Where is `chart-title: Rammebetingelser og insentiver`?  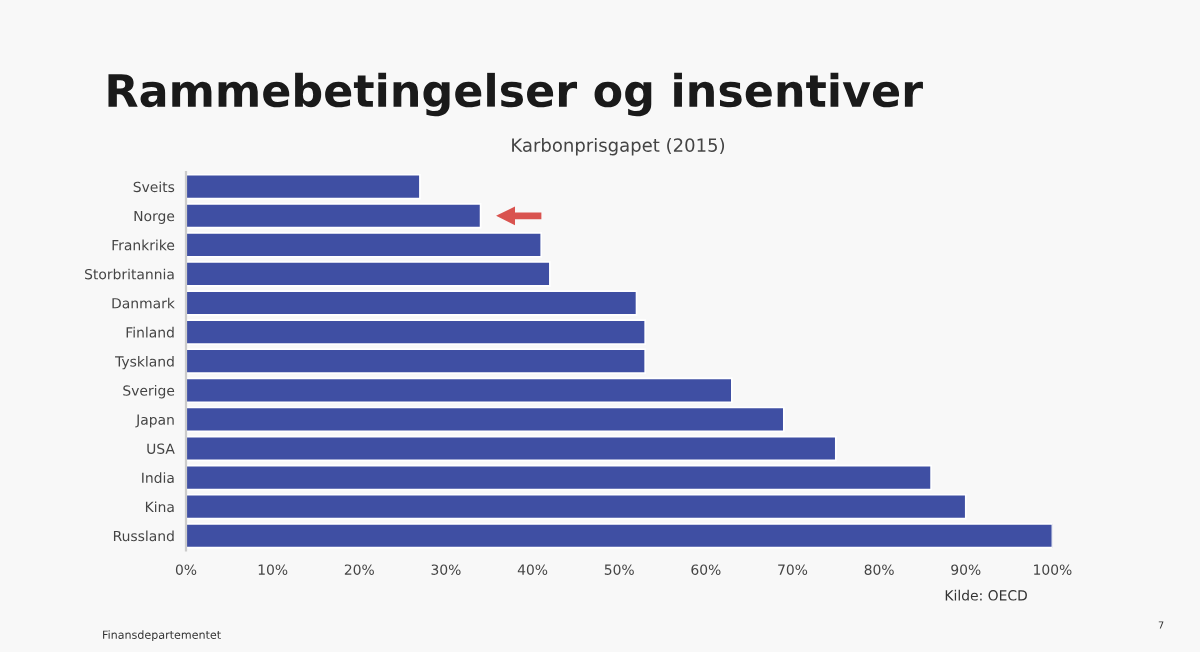
chart-title: Rammebetingelser og insentiver is located at coordinates (515, 94).